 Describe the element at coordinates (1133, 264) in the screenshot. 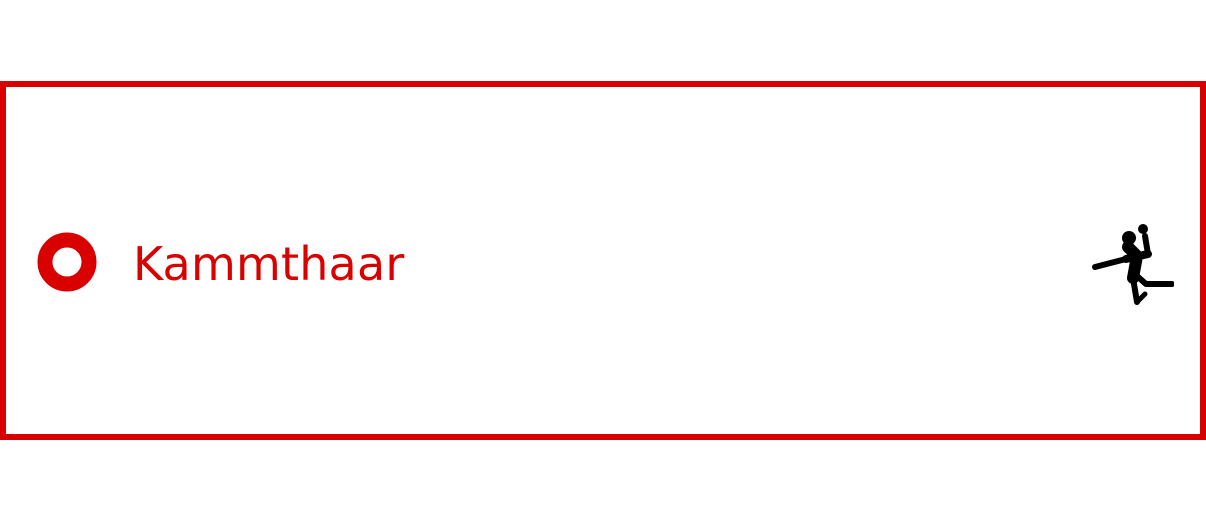

I see `handball-player-icon` at that location.